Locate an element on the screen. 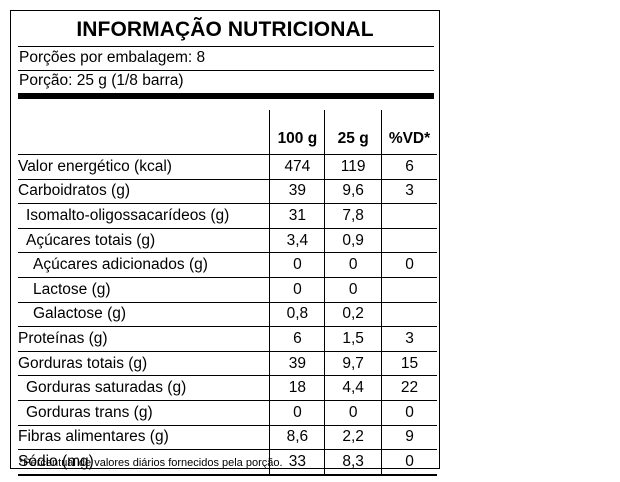 This screenshot has width=620, height=482. table-row: Valor energético (kcal) 474 119 6 is located at coordinates (227, 167).